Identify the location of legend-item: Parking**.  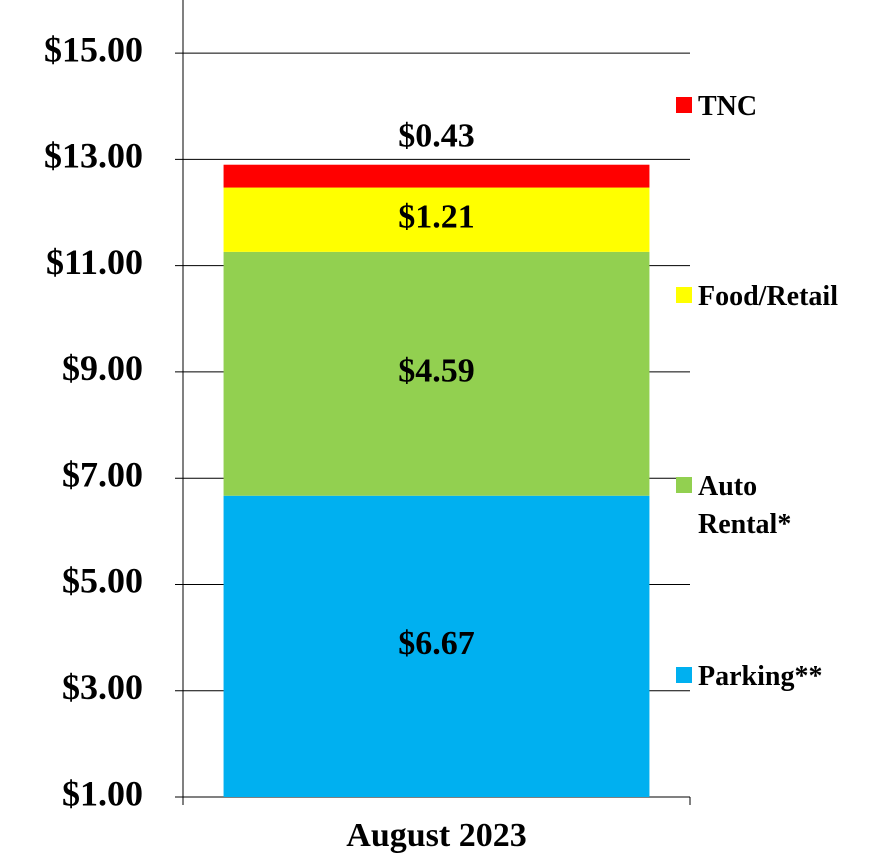
(771, 677).